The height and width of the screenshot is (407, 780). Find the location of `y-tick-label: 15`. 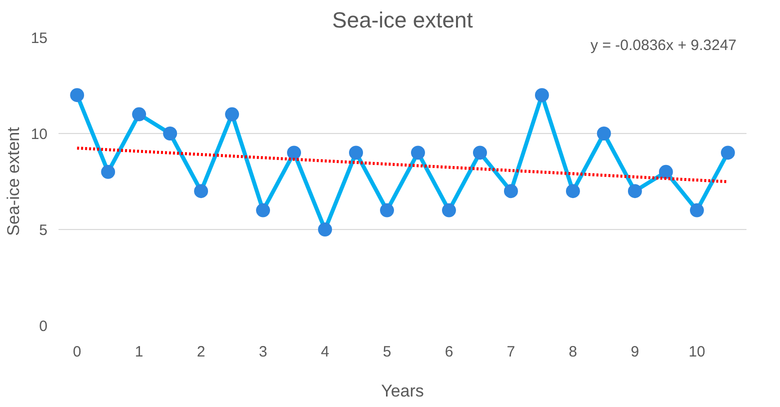

y-tick-label: 15 is located at coordinates (39, 38).